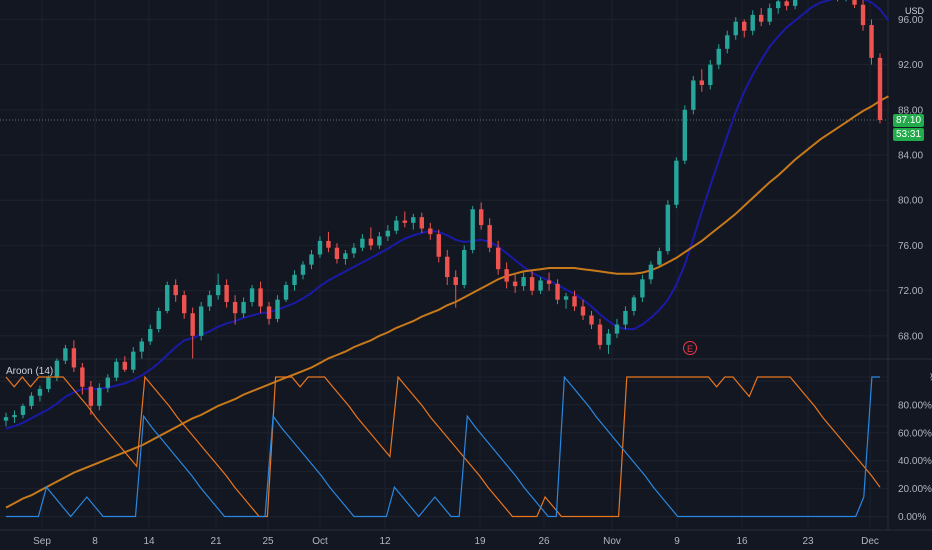 Image resolution: width=932 pixels, height=550 pixels. Describe the element at coordinates (908, 134) in the screenshot. I see `bar-countdown-tag: 53:31` at that location.